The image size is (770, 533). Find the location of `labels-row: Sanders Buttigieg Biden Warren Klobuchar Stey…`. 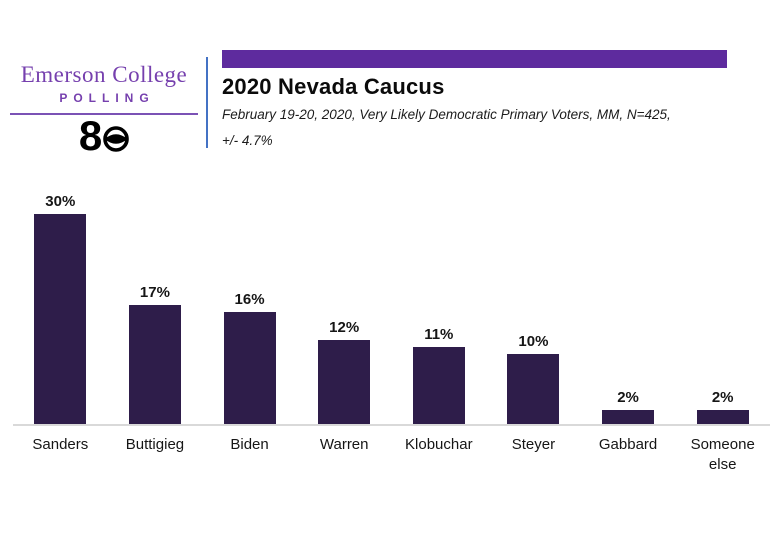

labels-row: Sanders Buttigieg Biden Warren Klobuchar Stey… is located at coordinates (391, 451).